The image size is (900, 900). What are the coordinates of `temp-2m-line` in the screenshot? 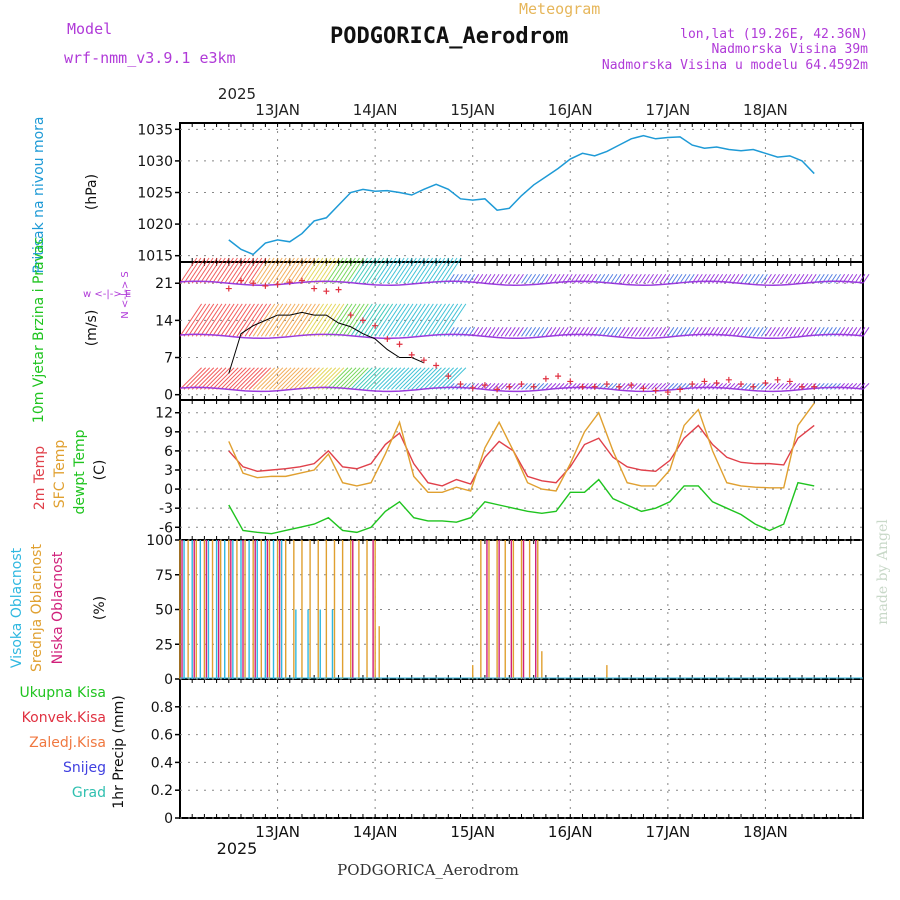 It's located at (521, 455).